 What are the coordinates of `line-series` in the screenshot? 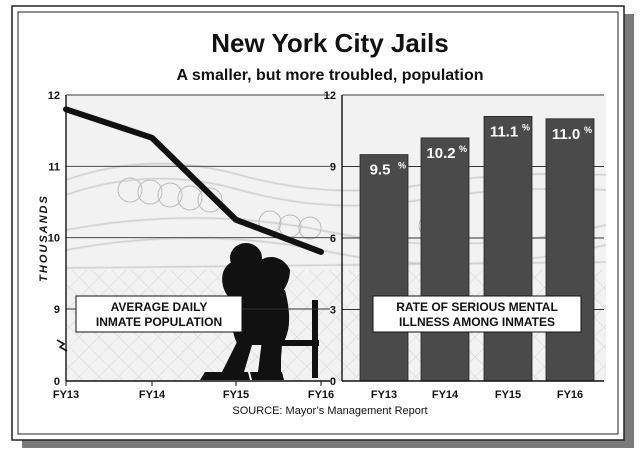 It's located at (193, 180).